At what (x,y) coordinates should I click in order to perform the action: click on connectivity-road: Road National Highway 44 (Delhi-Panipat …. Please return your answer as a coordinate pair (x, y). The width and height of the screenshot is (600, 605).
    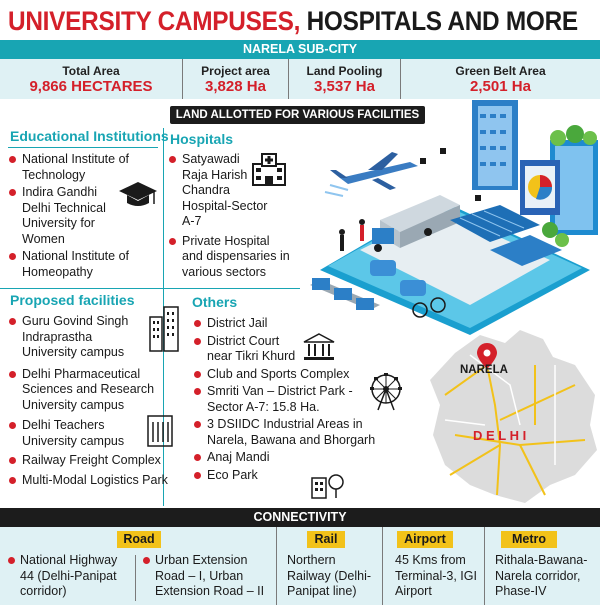
    Looking at the image, I should click on (138, 566).